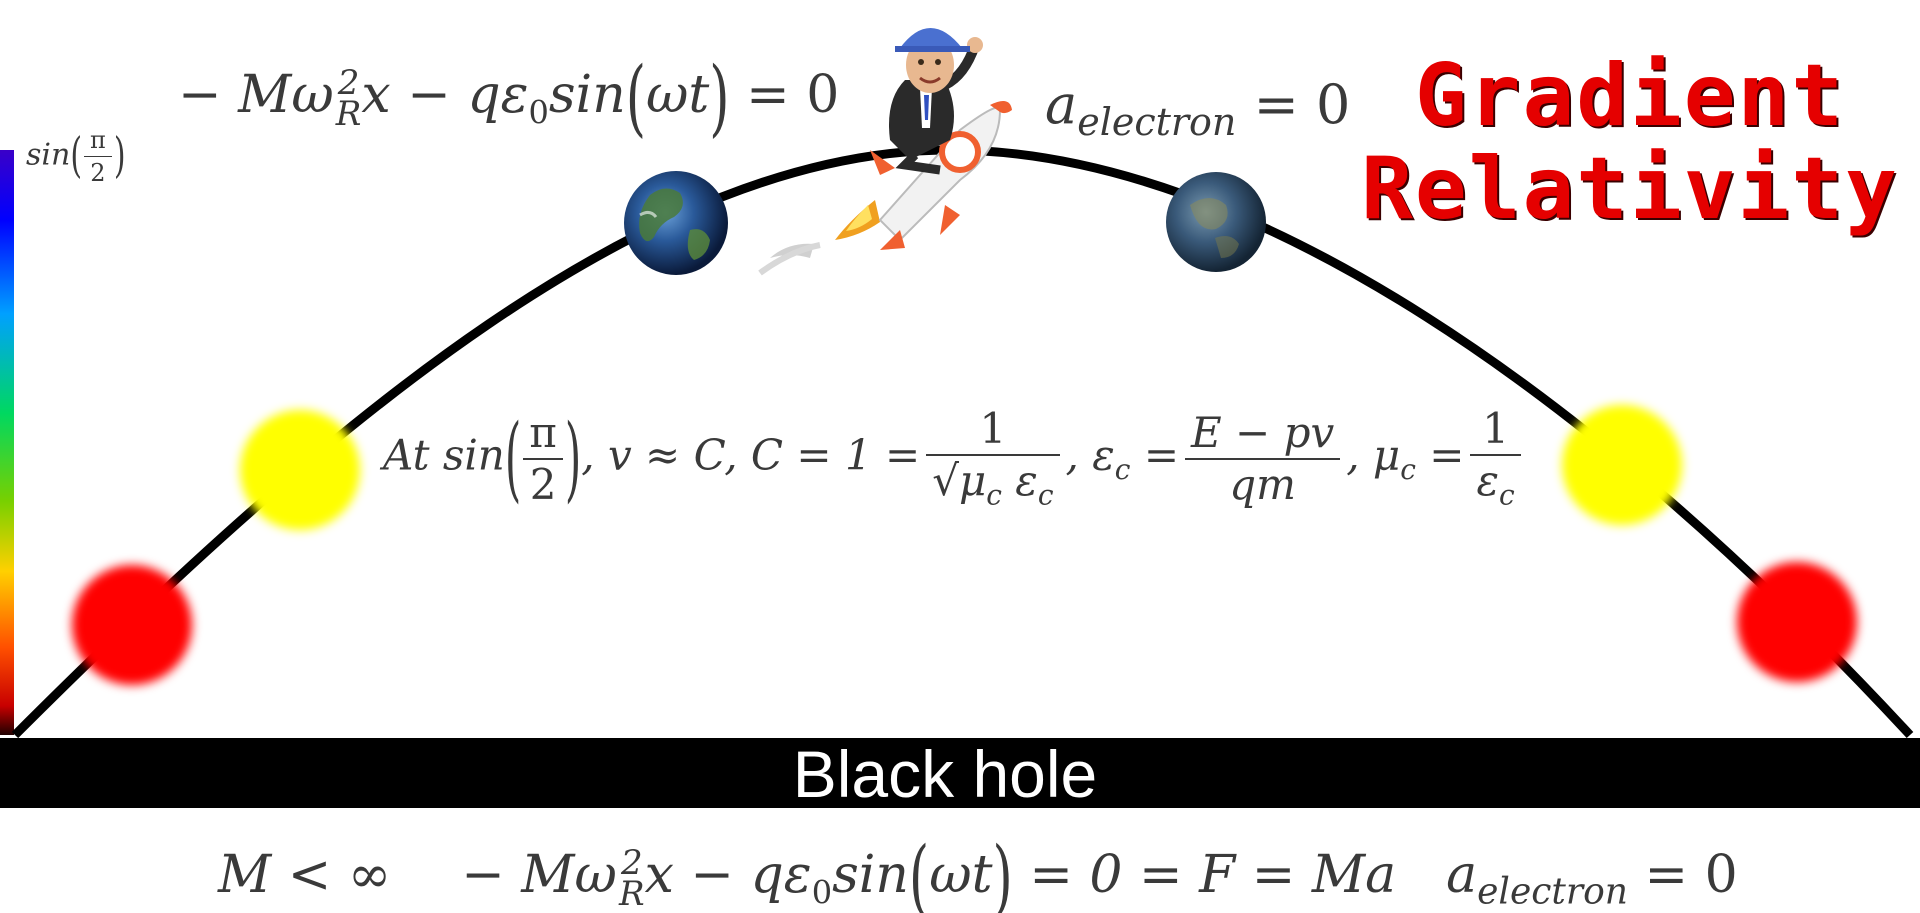 The width and height of the screenshot is (1920, 913). I want to click on eq-mid-frac3-den-sub: c, so click(1507, 495).